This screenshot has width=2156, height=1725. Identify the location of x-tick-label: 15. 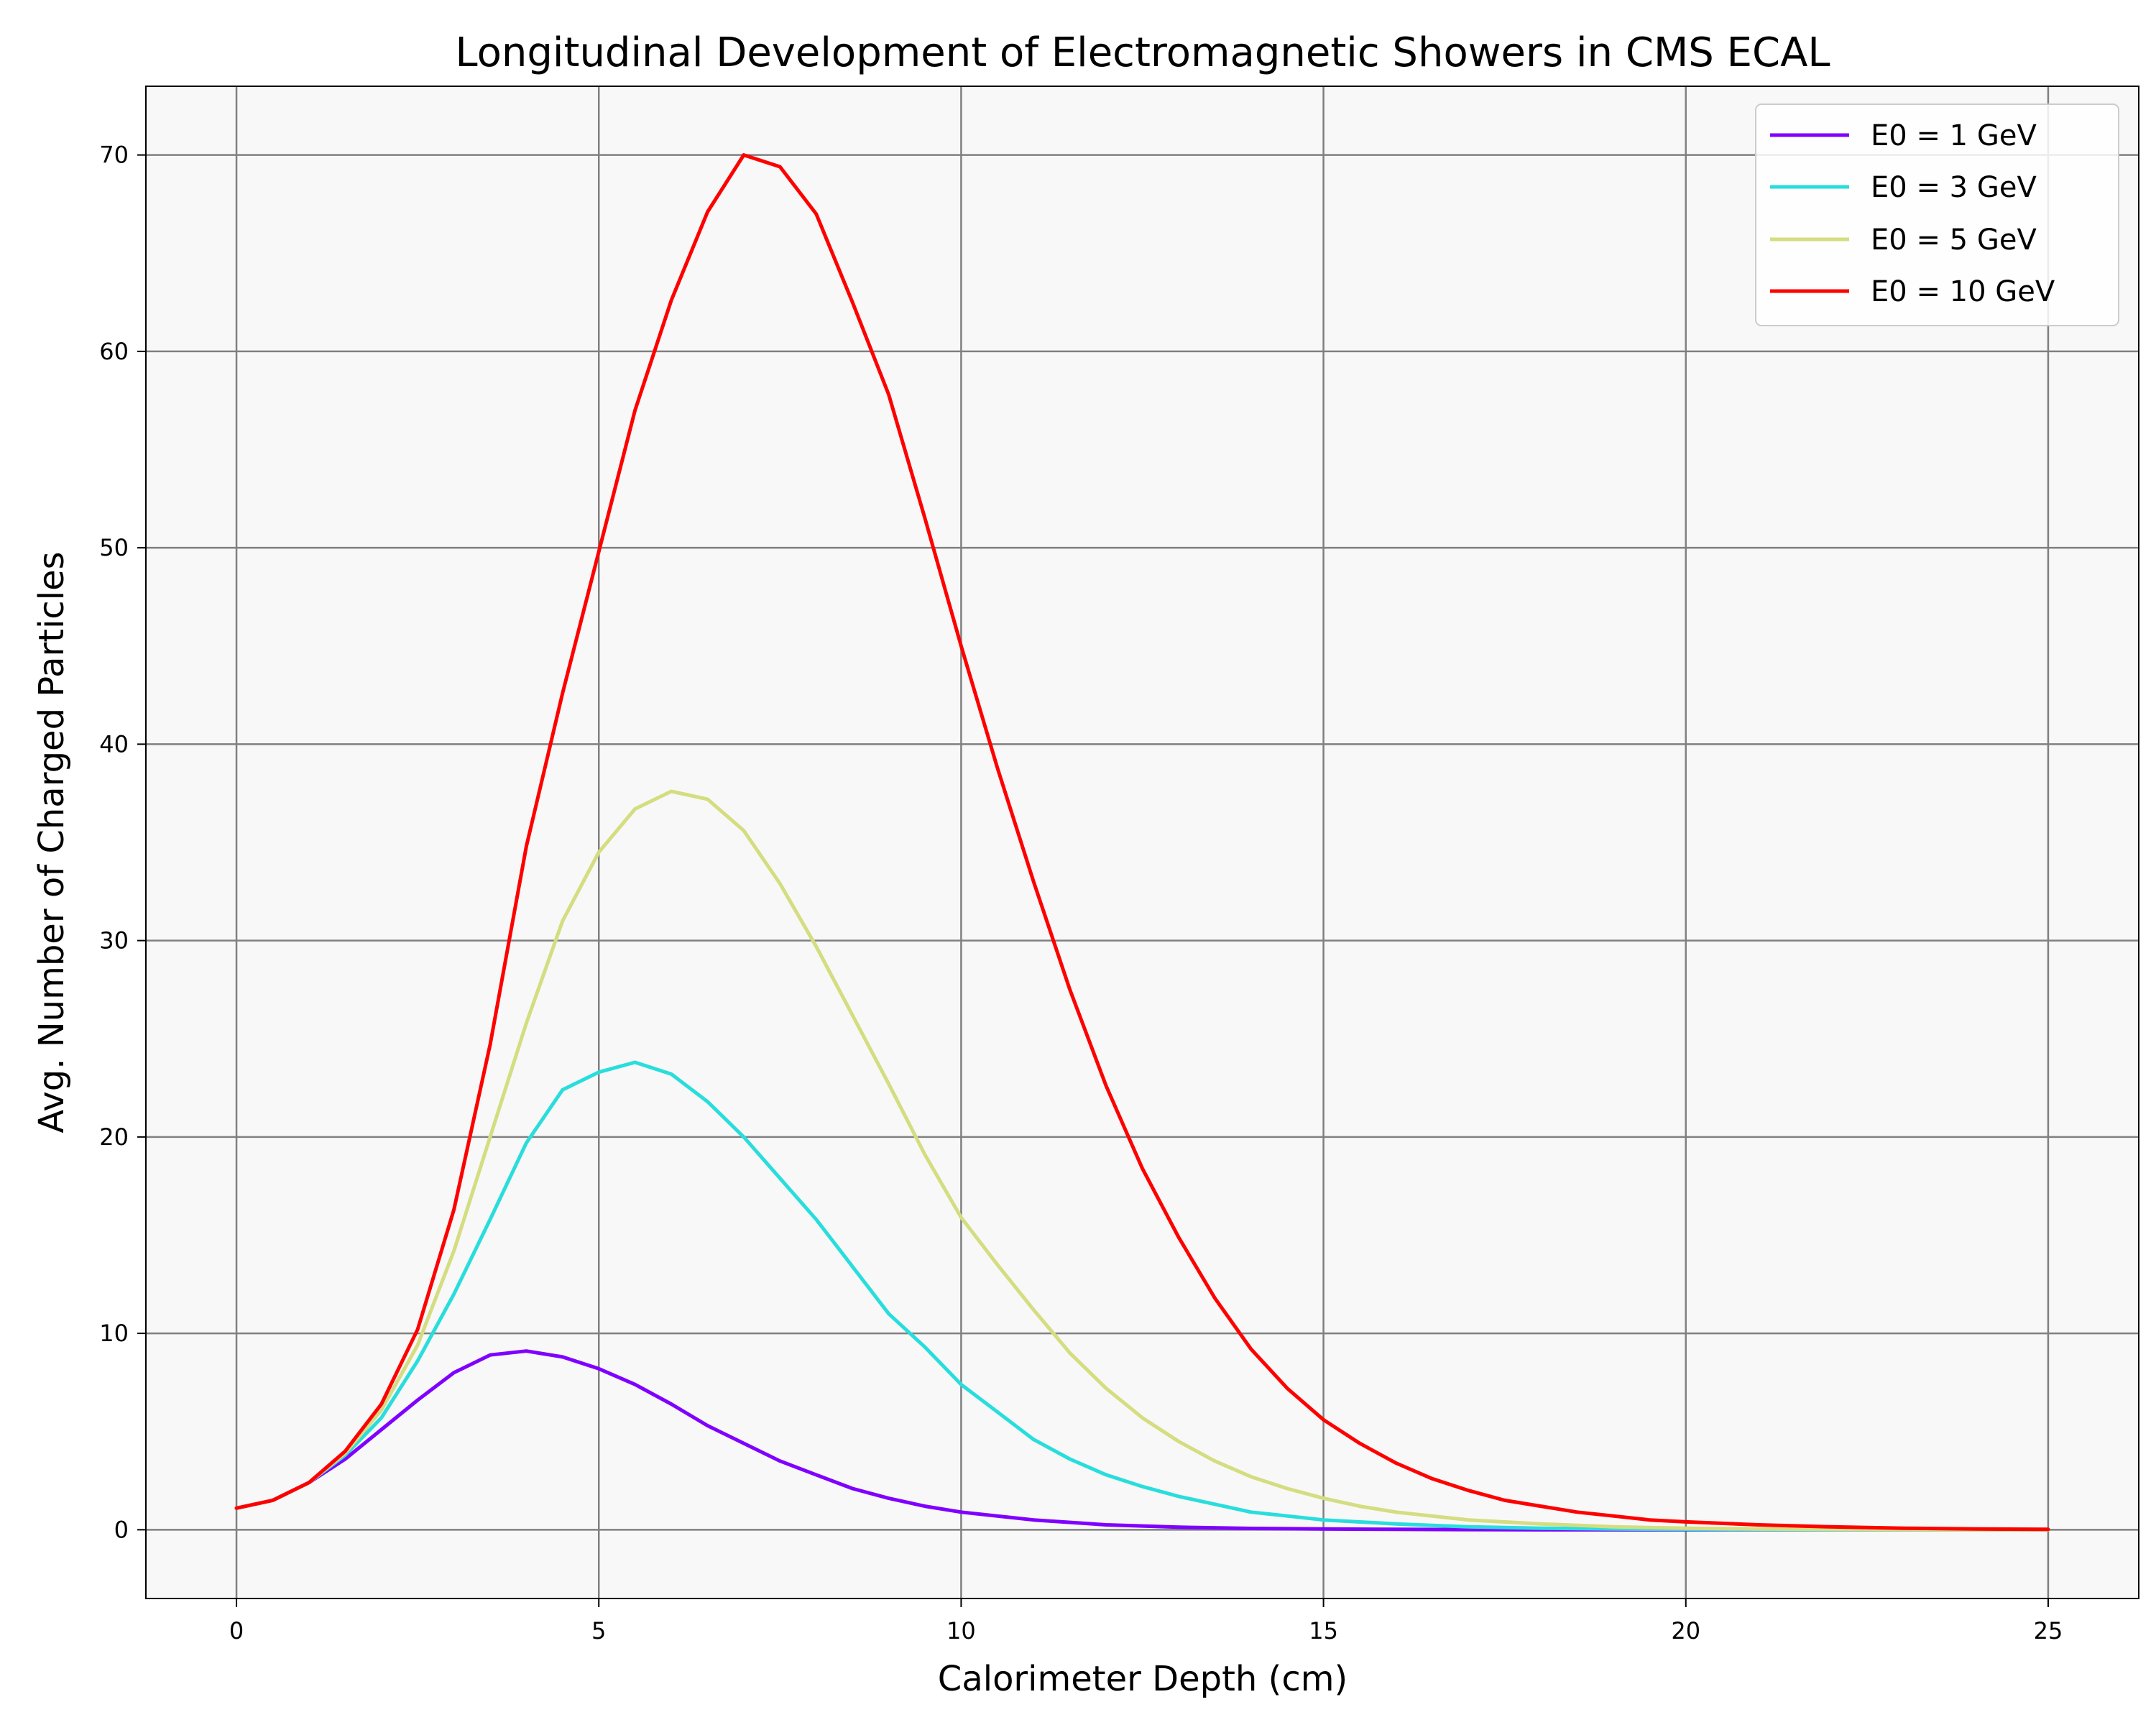
(1323, 1630).